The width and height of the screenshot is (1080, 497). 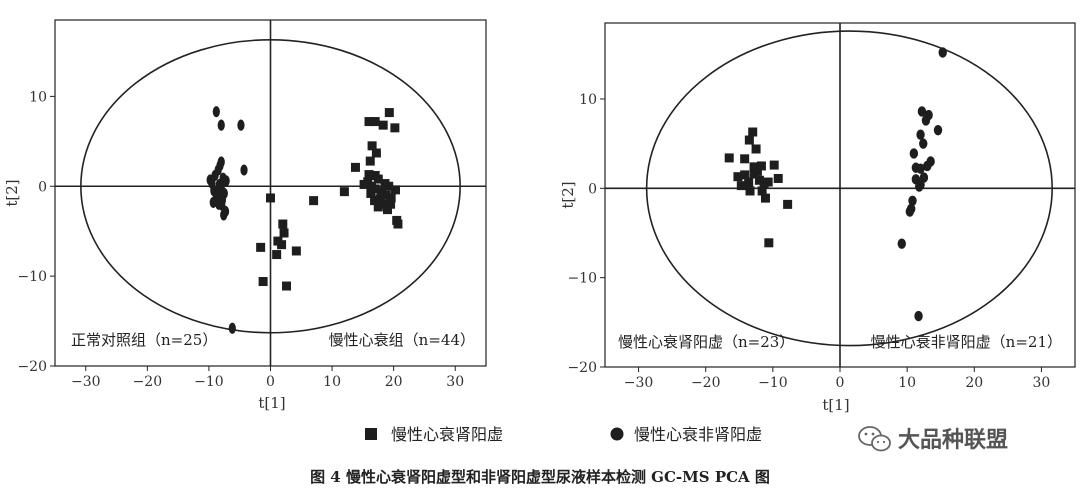 What do you see at coordinates (953, 440) in the screenshot?
I see `watermark-text: 大品种联盟` at bounding box center [953, 440].